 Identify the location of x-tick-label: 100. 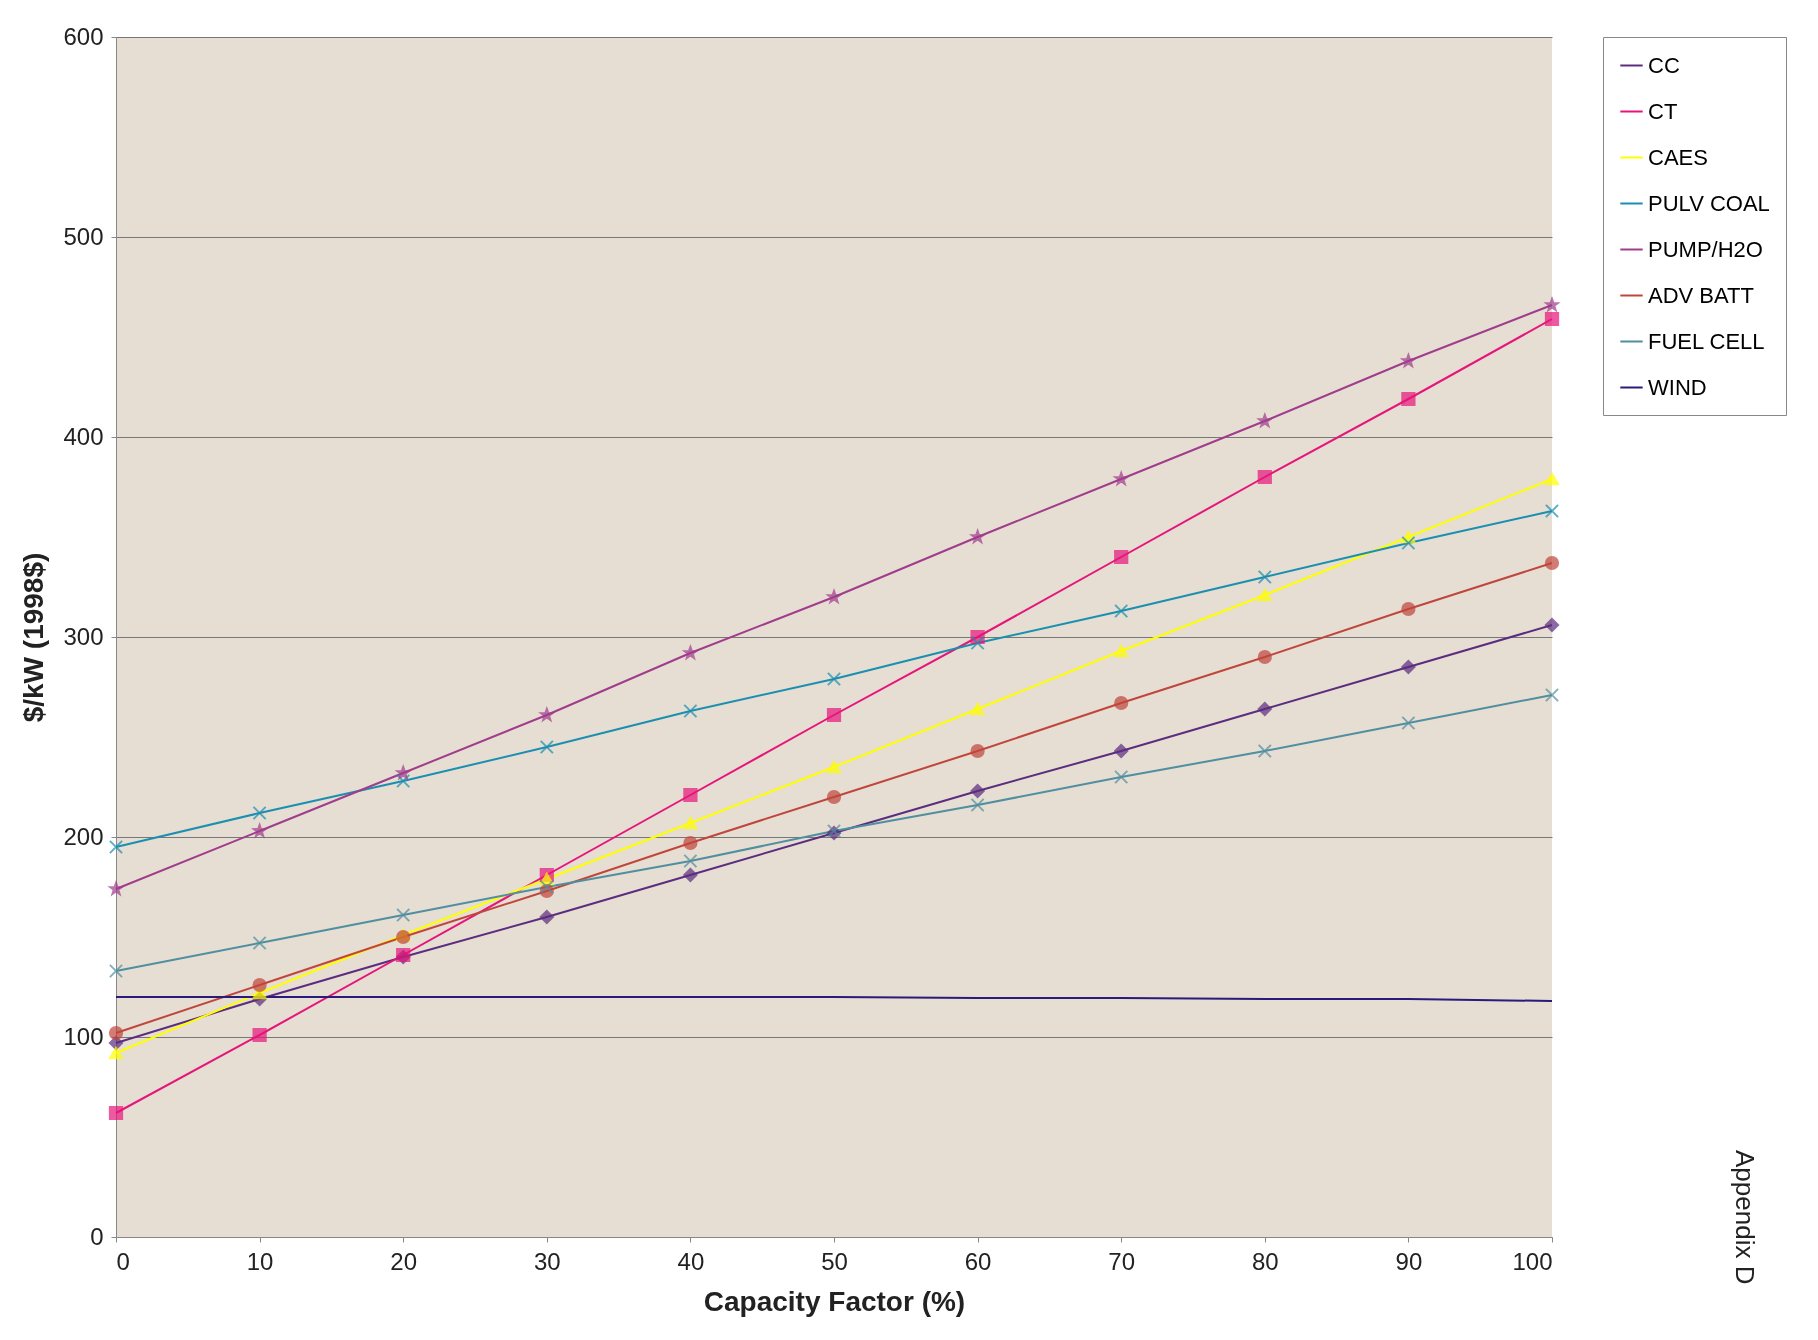
(1532, 1261).